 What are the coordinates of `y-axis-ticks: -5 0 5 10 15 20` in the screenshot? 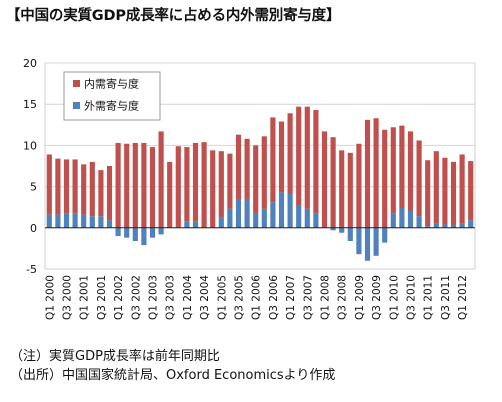 It's located at (30, 166).